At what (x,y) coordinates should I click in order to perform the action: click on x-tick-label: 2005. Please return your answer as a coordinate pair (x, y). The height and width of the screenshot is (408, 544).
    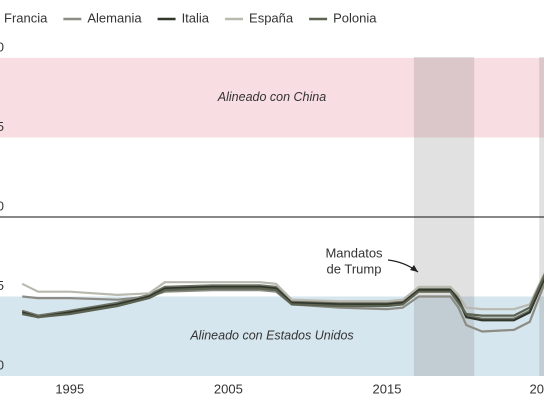
    Looking at the image, I should click on (228, 388).